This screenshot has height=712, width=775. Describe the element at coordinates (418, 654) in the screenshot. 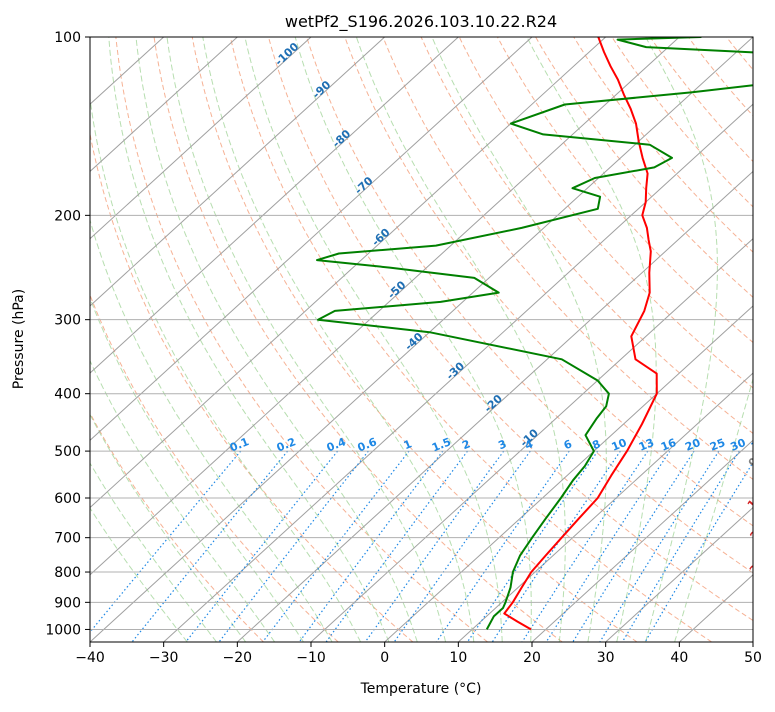

I see `x-axis: −40 −30 −20 −10 0 10 20 30 40 50` at that location.